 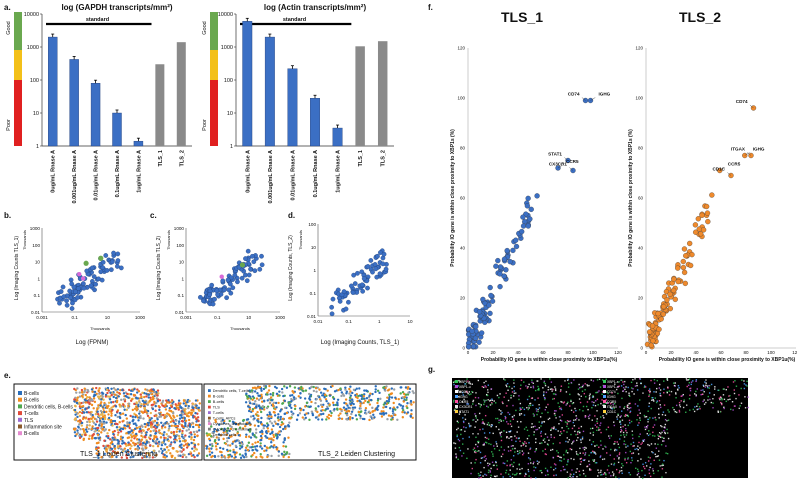 I want to click on legend-label: IGHG, so click(x=463, y=397).